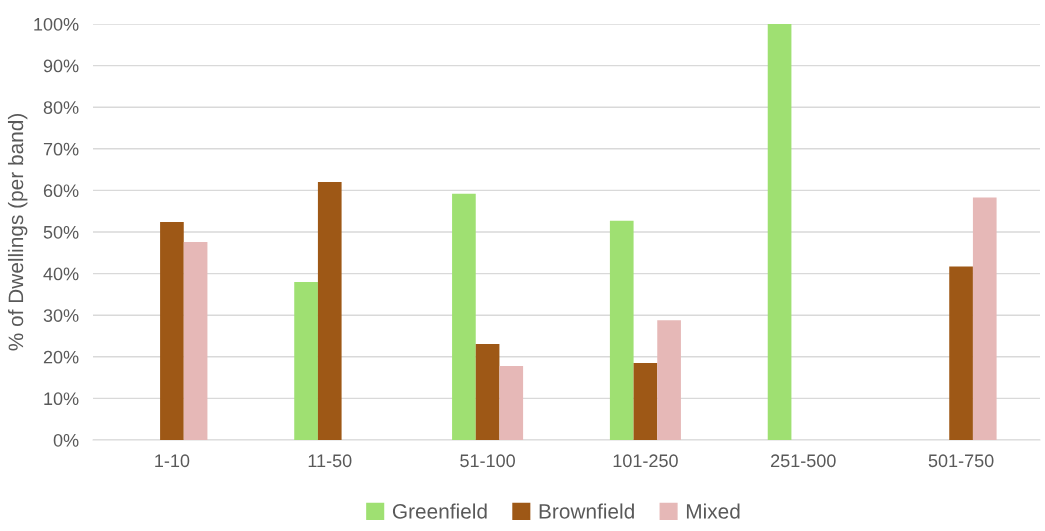 This screenshot has height=531, width=1045. Describe the element at coordinates (17, 232) in the screenshot. I see `y-axis-title: % of Dwellings (per band)` at that location.